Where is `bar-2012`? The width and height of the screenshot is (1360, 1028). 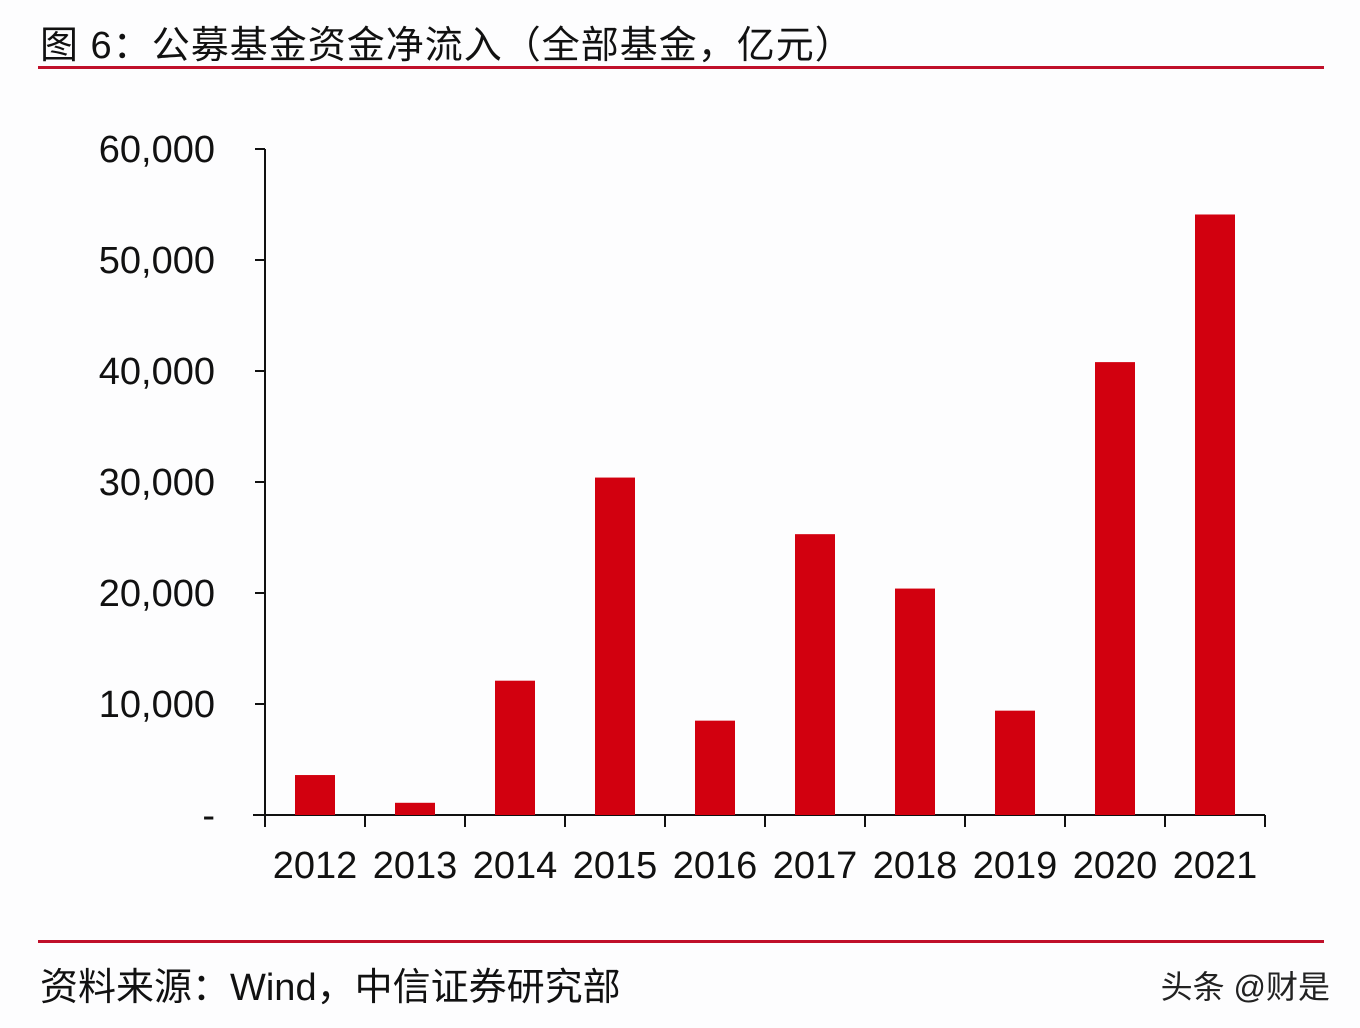 bar-2012 is located at coordinates (315, 795).